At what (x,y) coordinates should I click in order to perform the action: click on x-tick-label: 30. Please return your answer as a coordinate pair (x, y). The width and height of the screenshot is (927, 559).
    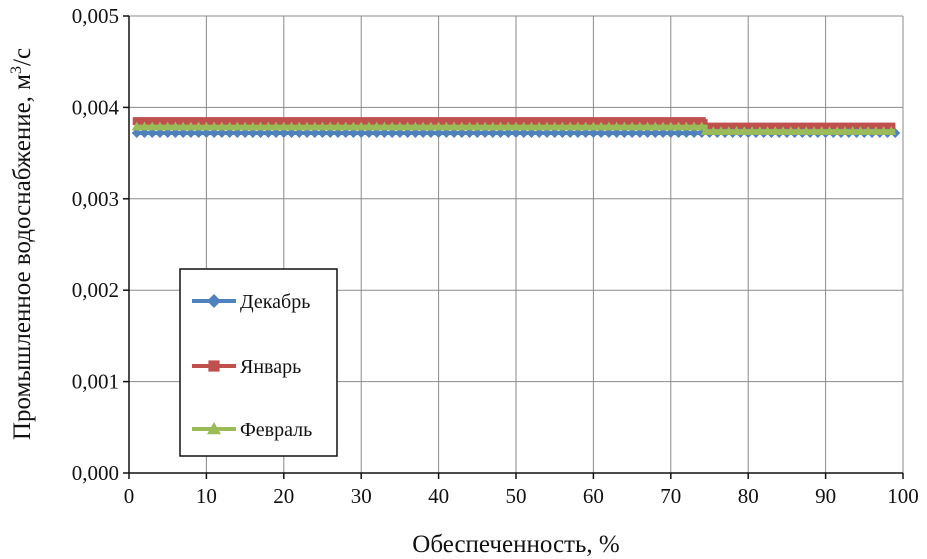
    Looking at the image, I should click on (361, 496).